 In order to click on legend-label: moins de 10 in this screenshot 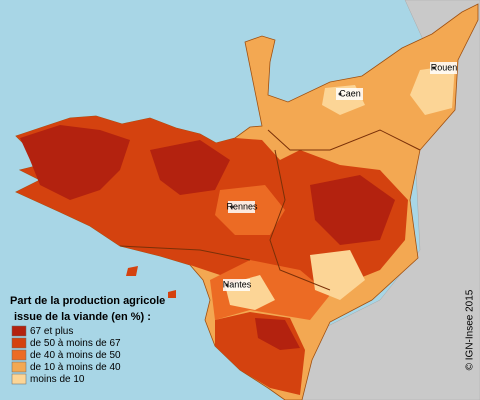, I will do `click(57, 379)`.